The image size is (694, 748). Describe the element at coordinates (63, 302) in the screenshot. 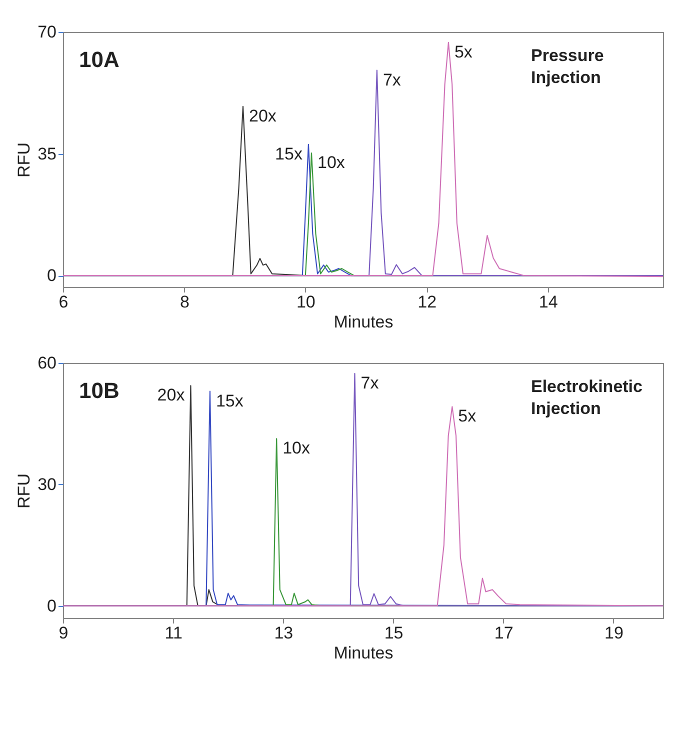

I see `x-tick-label: 6` at that location.